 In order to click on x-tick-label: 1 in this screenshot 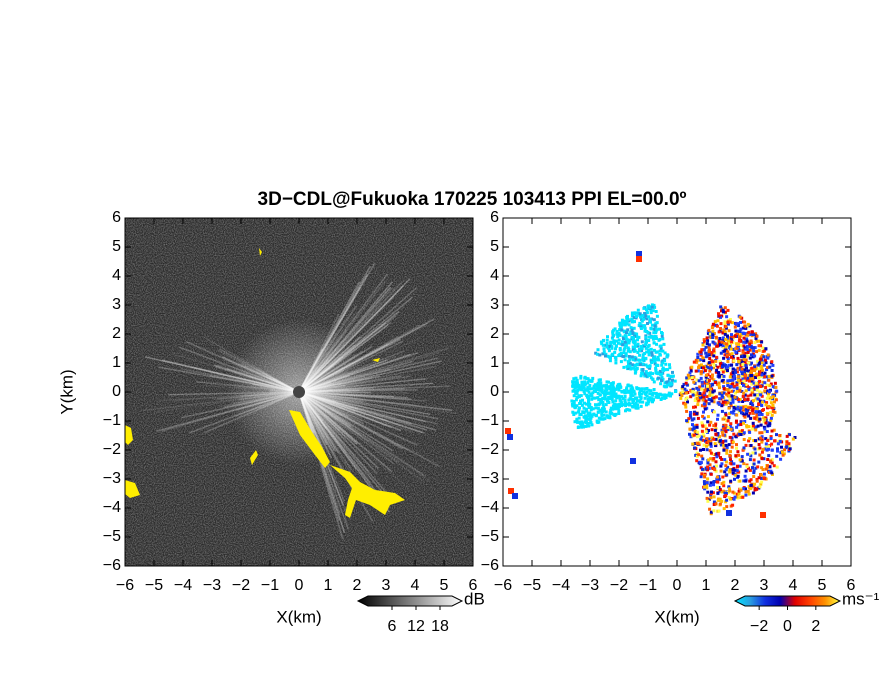, I will do `click(706, 585)`.